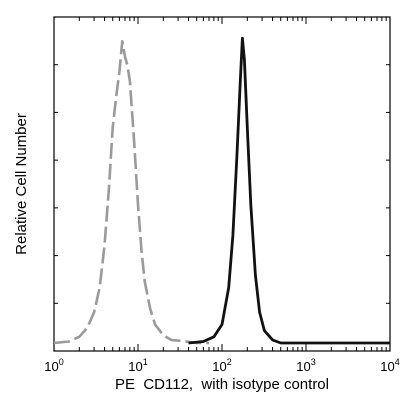 This screenshot has width=400, height=412. Describe the element at coordinates (389, 365) in the screenshot. I see `x-tick-label: 10⁴` at that location.